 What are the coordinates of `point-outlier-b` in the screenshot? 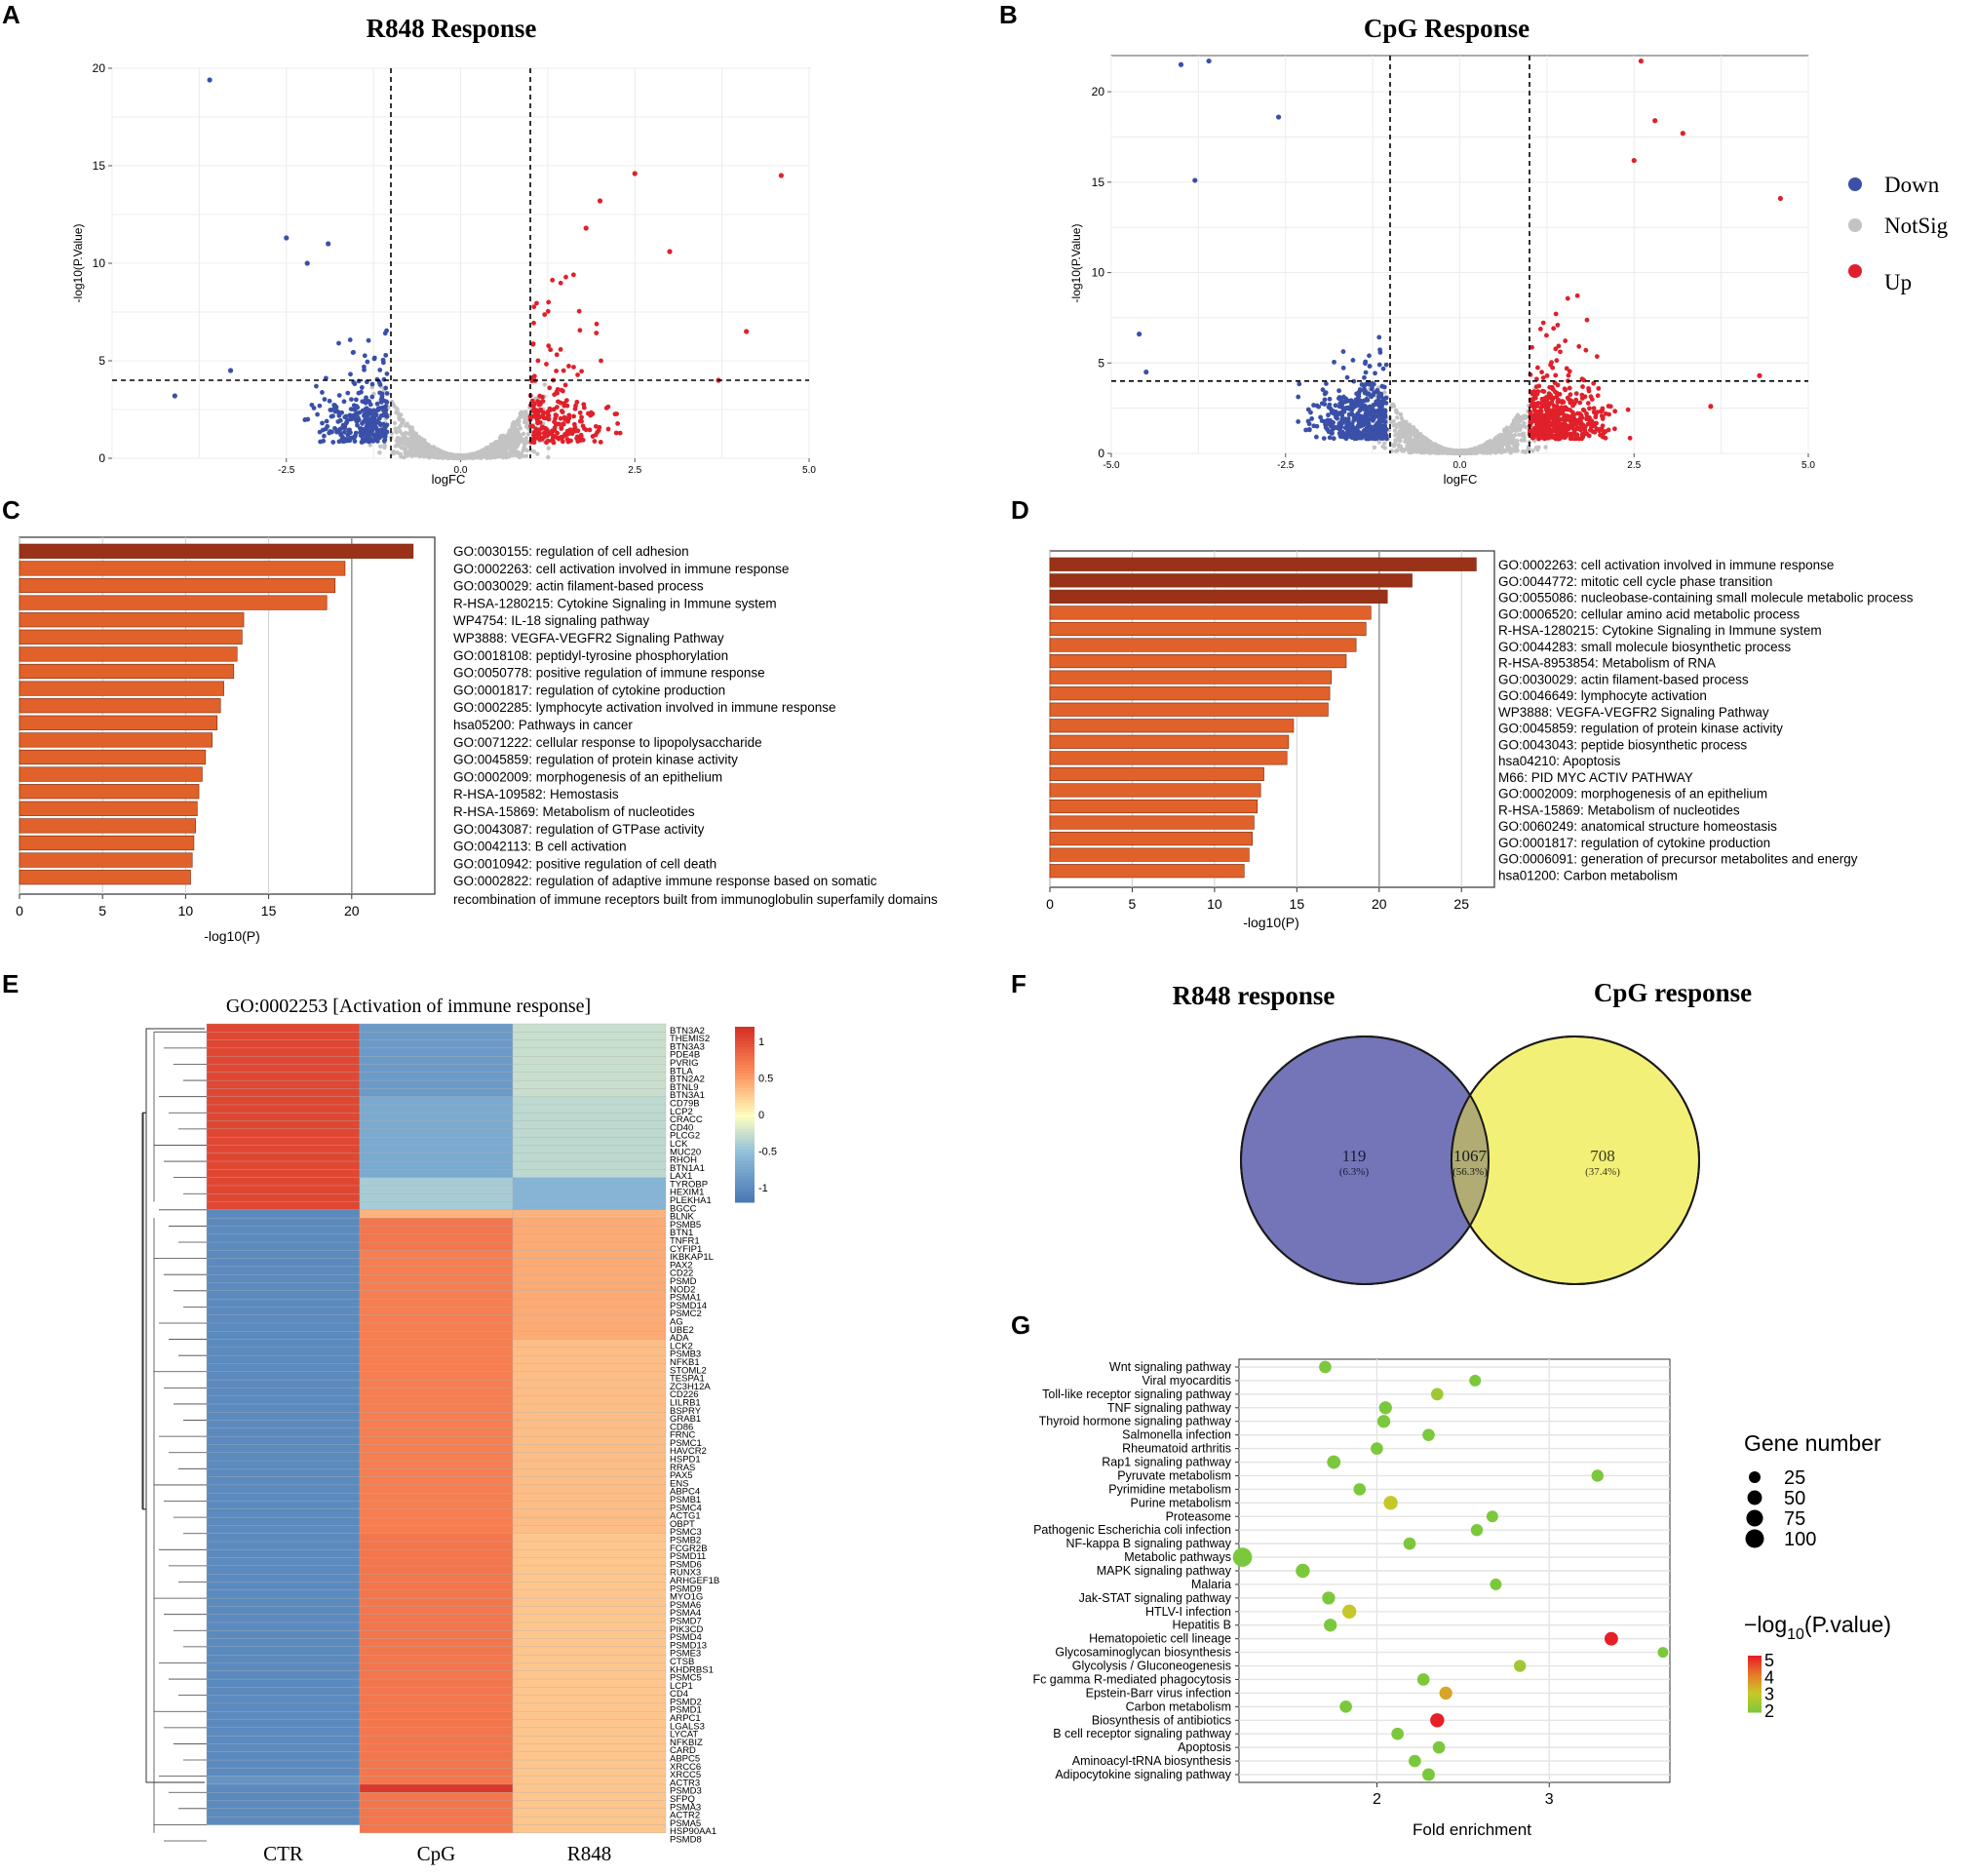 It's located at (1181, 64).